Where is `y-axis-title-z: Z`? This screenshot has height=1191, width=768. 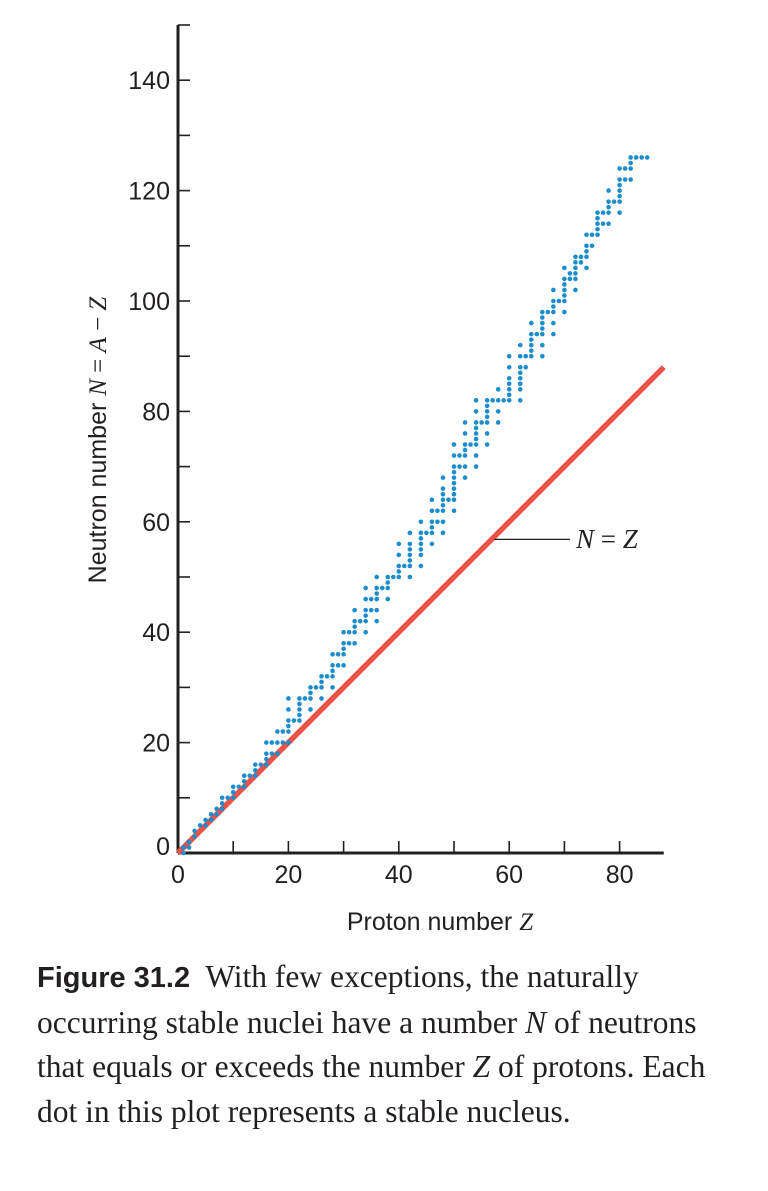
y-axis-title-z: Z is located at coordinates (98, 303).